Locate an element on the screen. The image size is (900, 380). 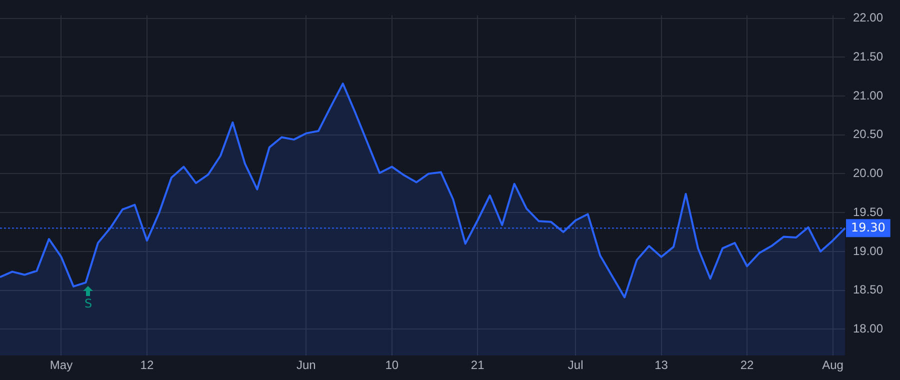
y-tick-label: 21.00 is located at coordinates (868, 95).